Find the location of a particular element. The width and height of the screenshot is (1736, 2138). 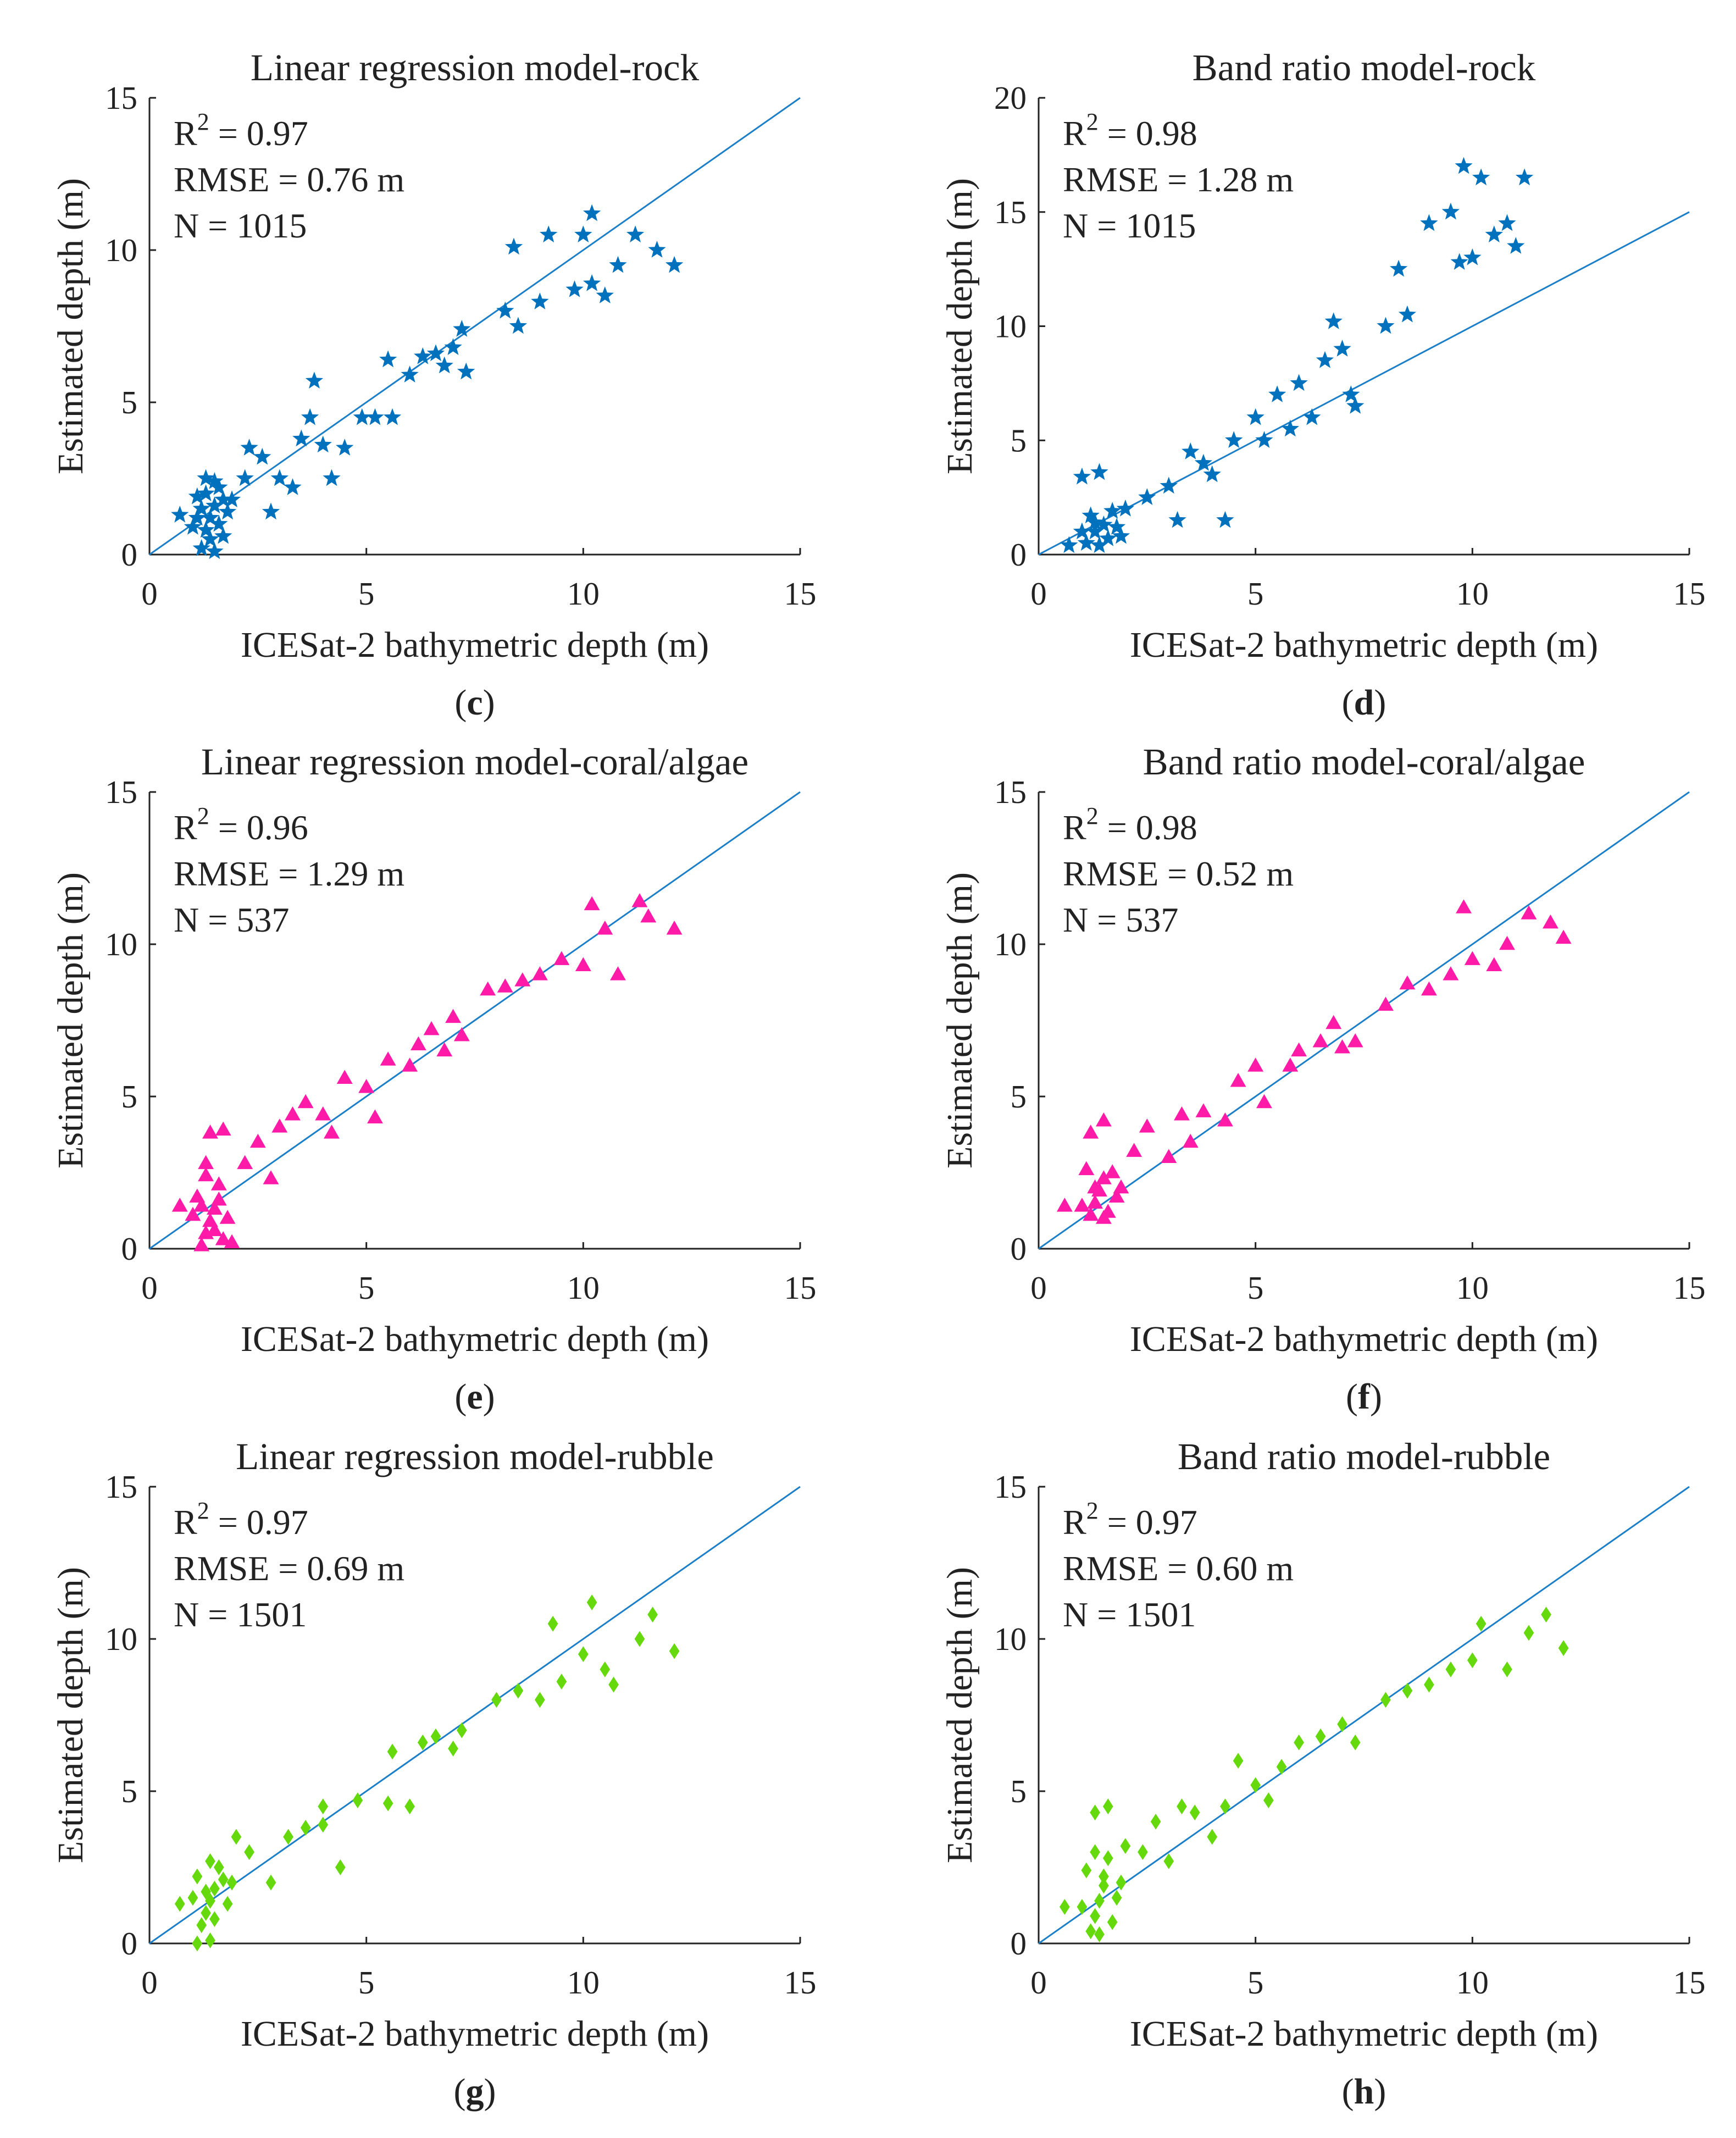

y-tick-label: 5 is located at coordinates (1019, 1791).